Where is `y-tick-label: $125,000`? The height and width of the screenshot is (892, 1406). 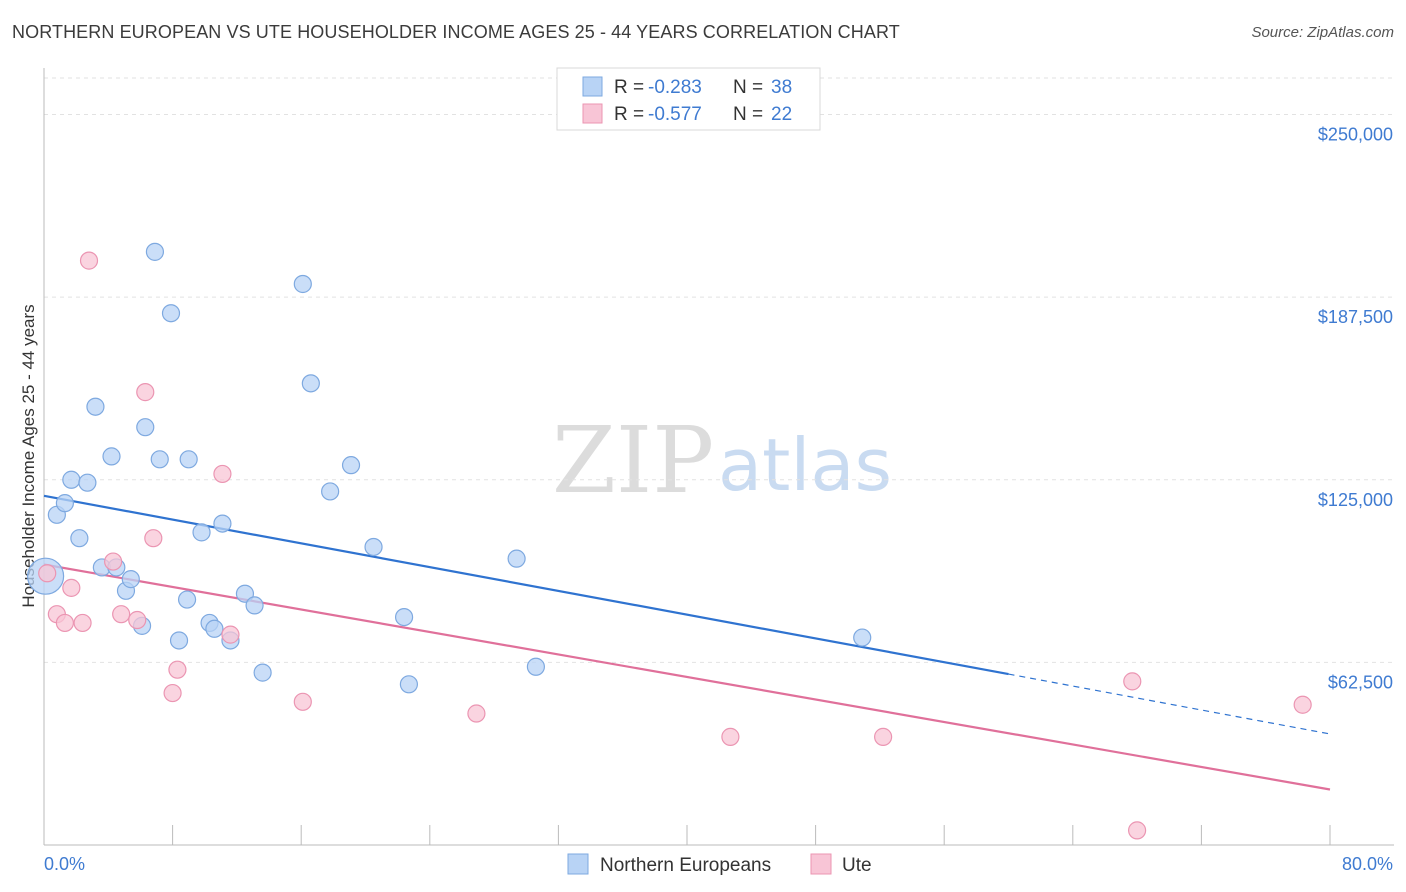 y-tick-label: $125,000 is located at coordinates (1355, 500).